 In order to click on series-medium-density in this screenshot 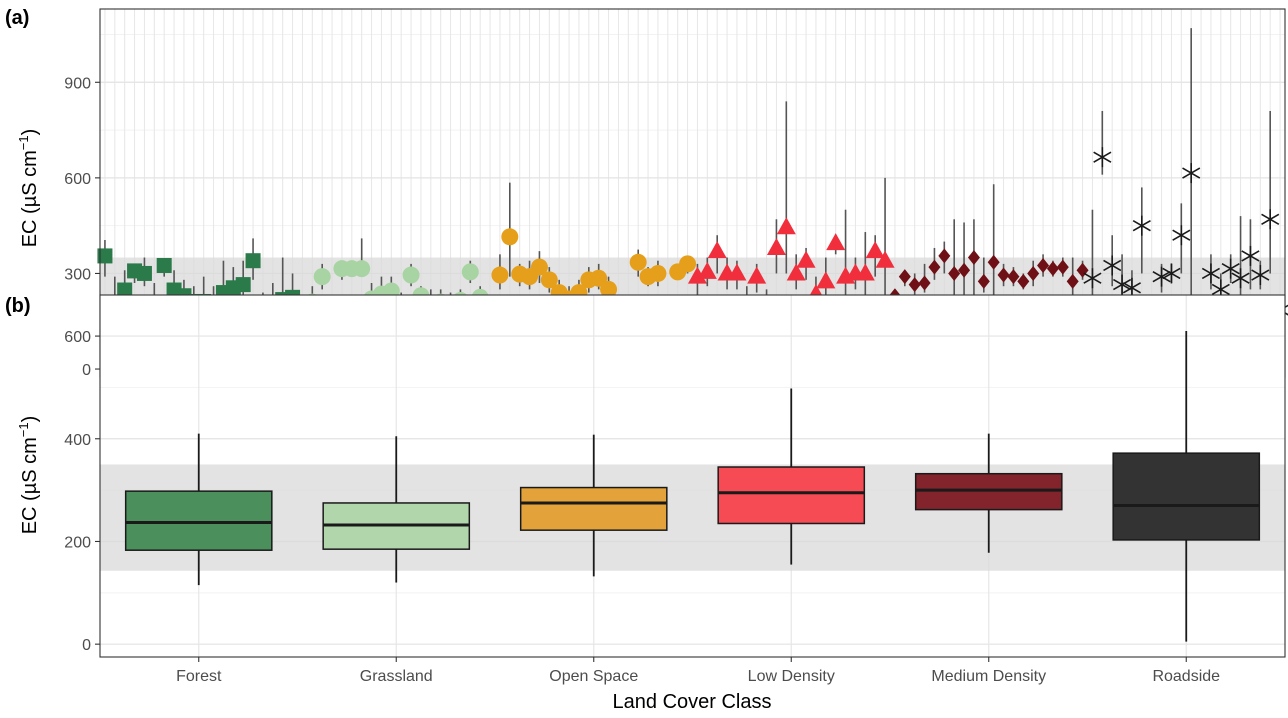, I will do `click(988, 270)`.